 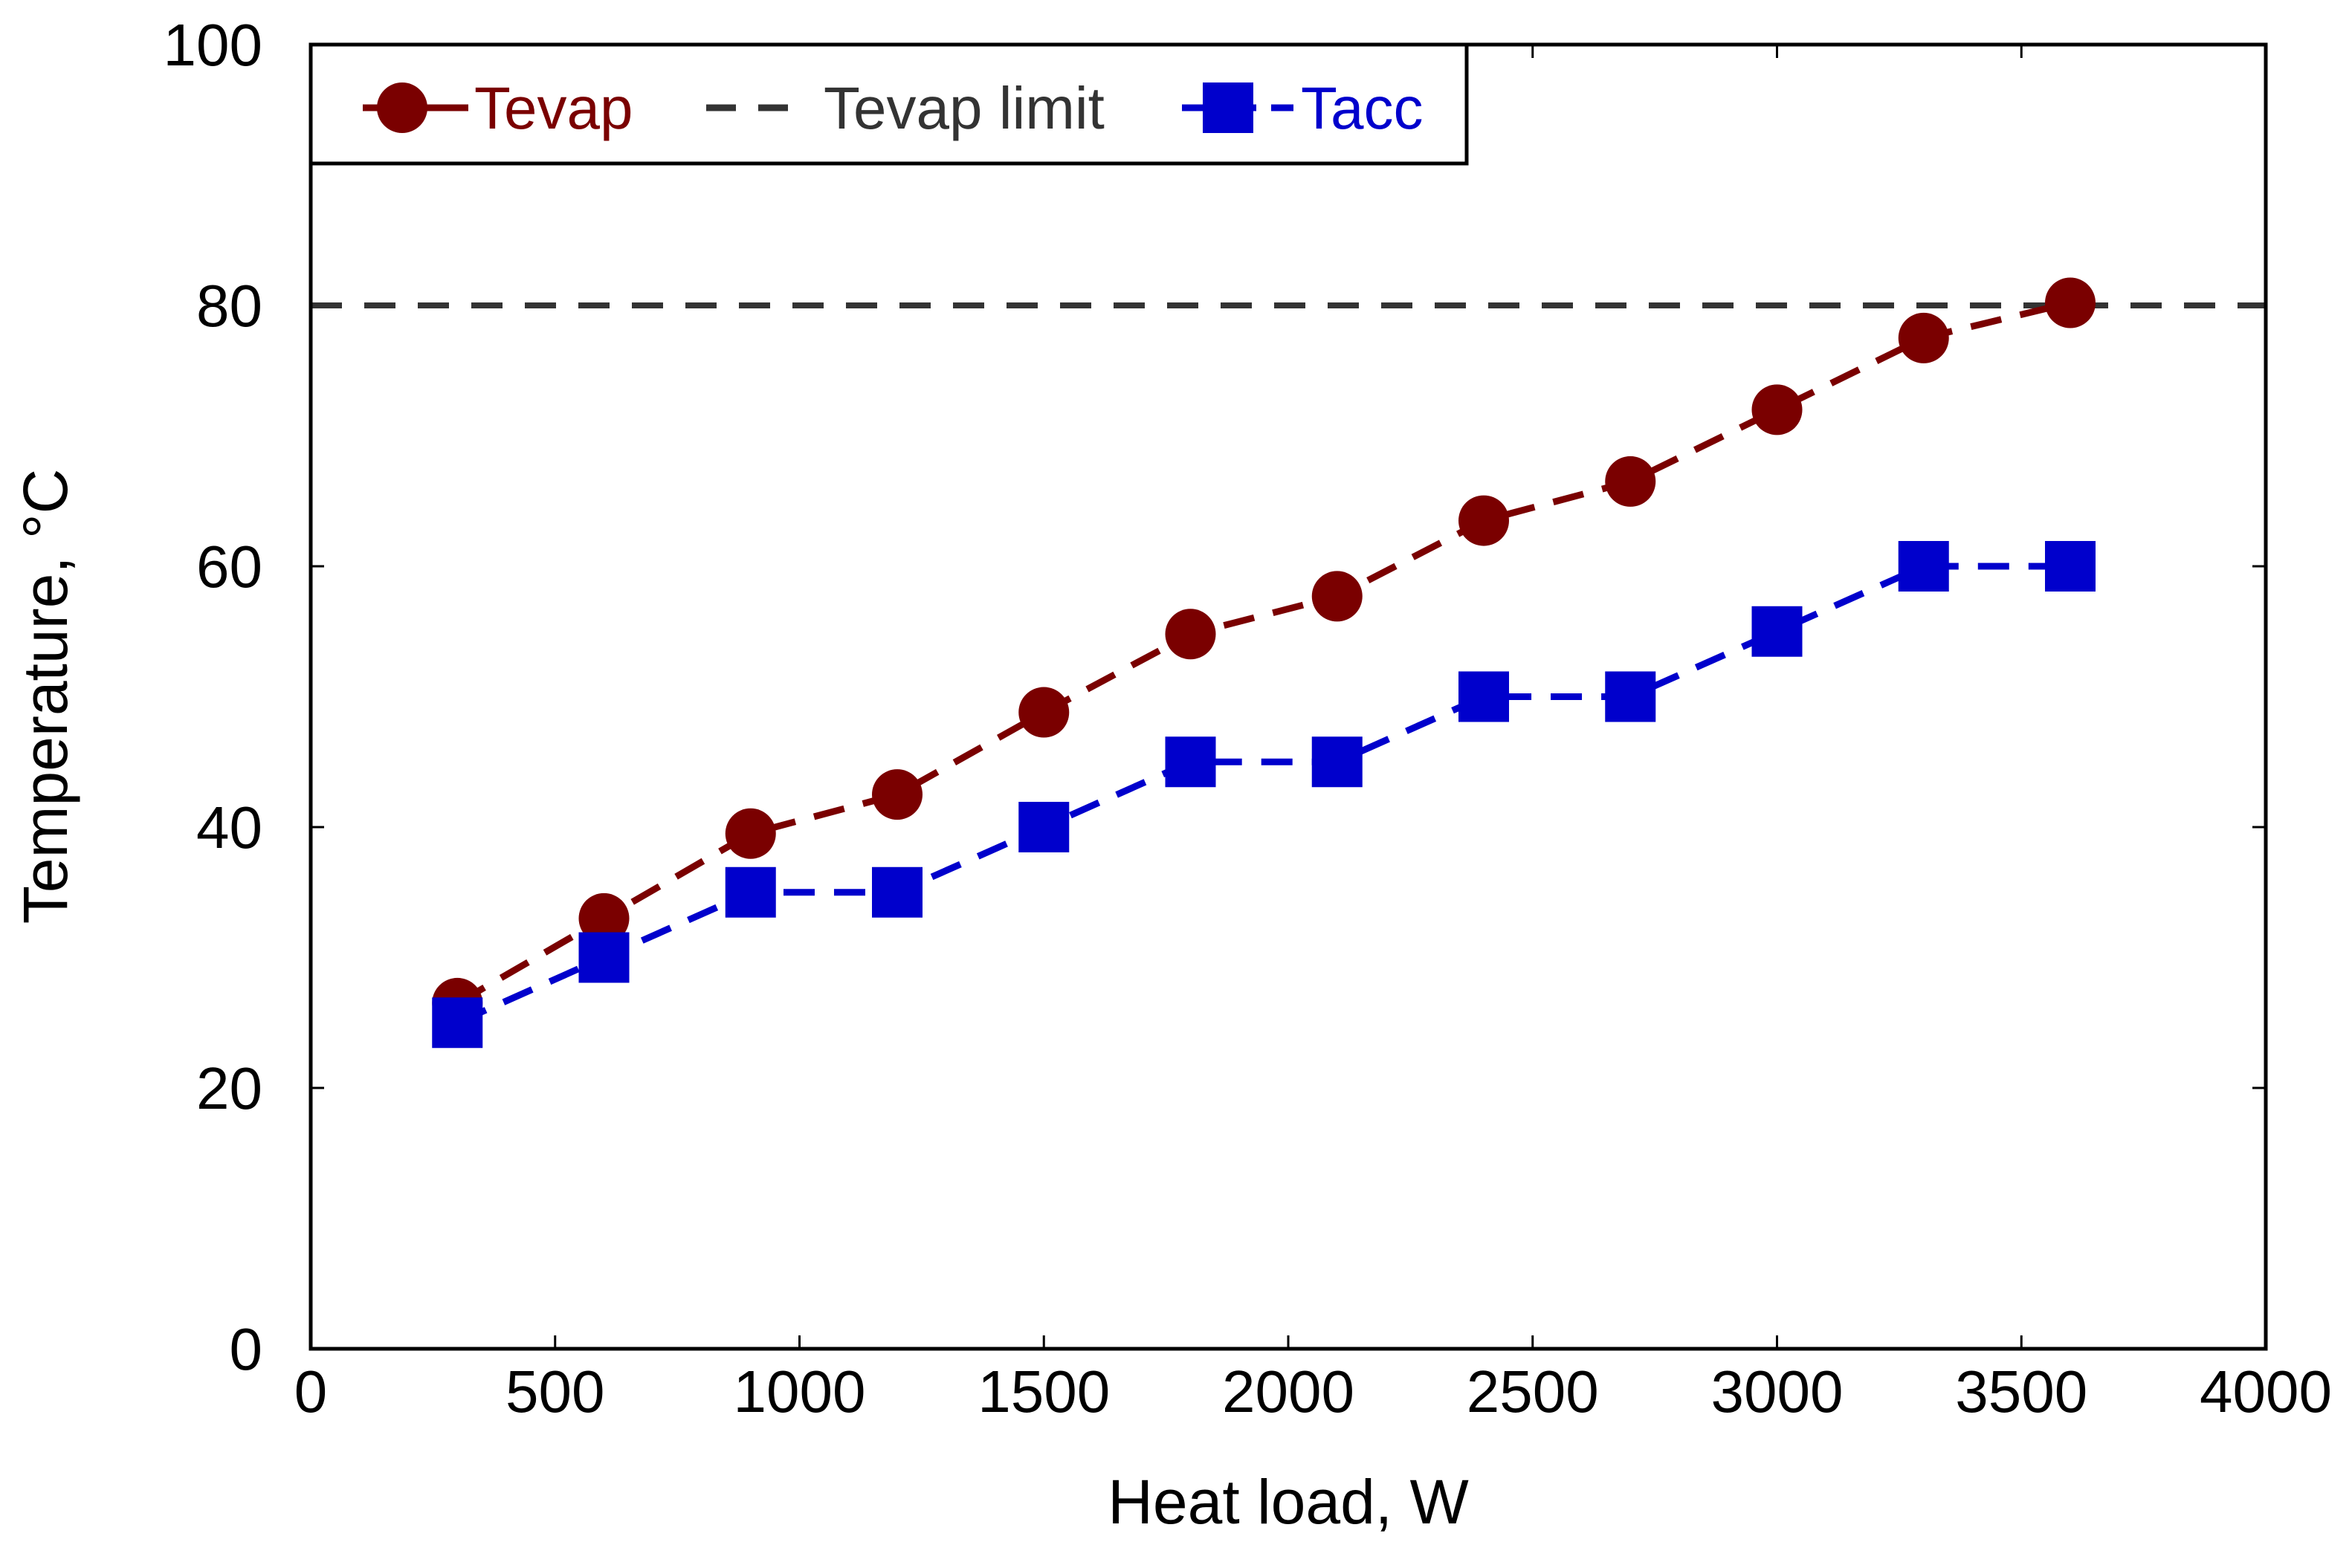 I want to click on y-tick-label: 60, so click(x=229, y=567).